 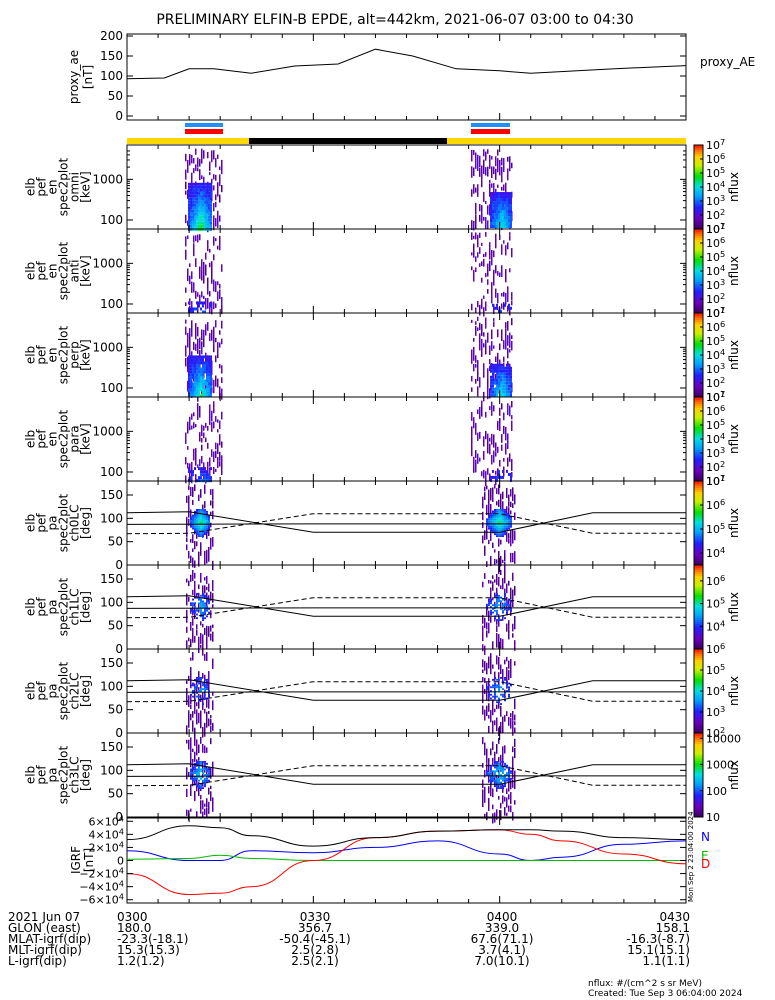 I want to click on panel-ylabel: spec2plot, so click(x=64, y=354).